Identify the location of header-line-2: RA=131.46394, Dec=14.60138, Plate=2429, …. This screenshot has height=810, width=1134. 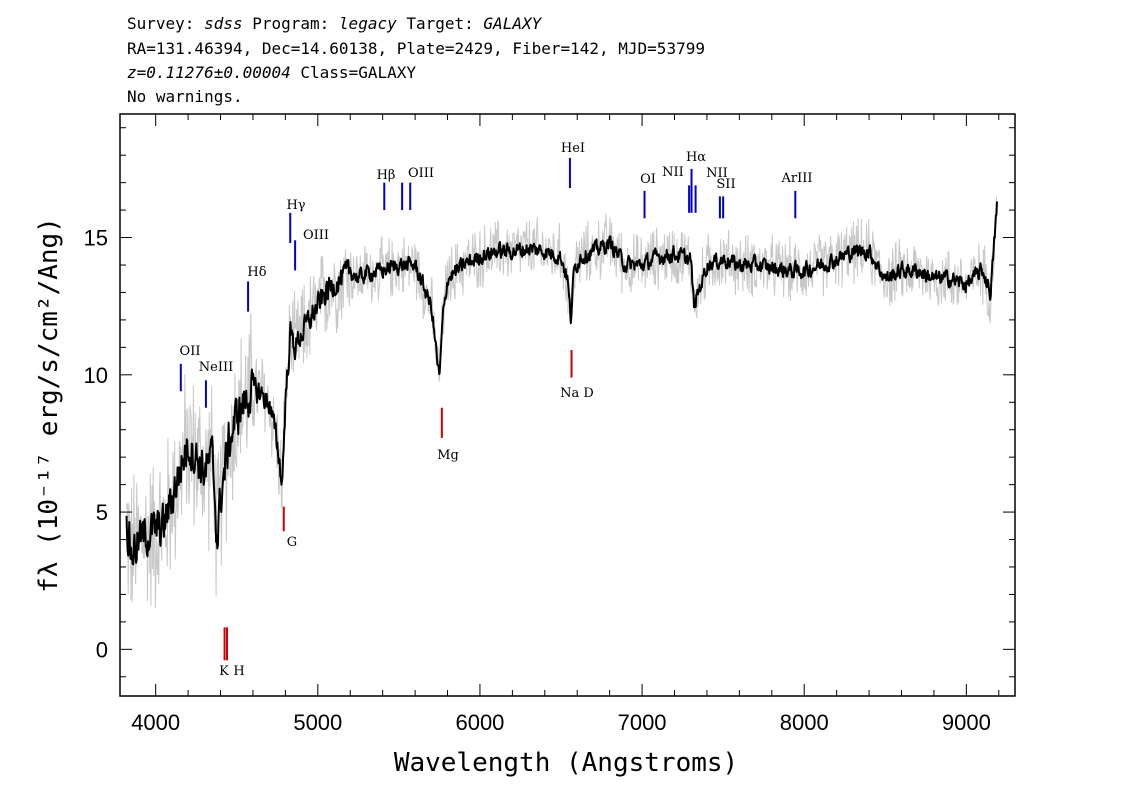
(416, 48).